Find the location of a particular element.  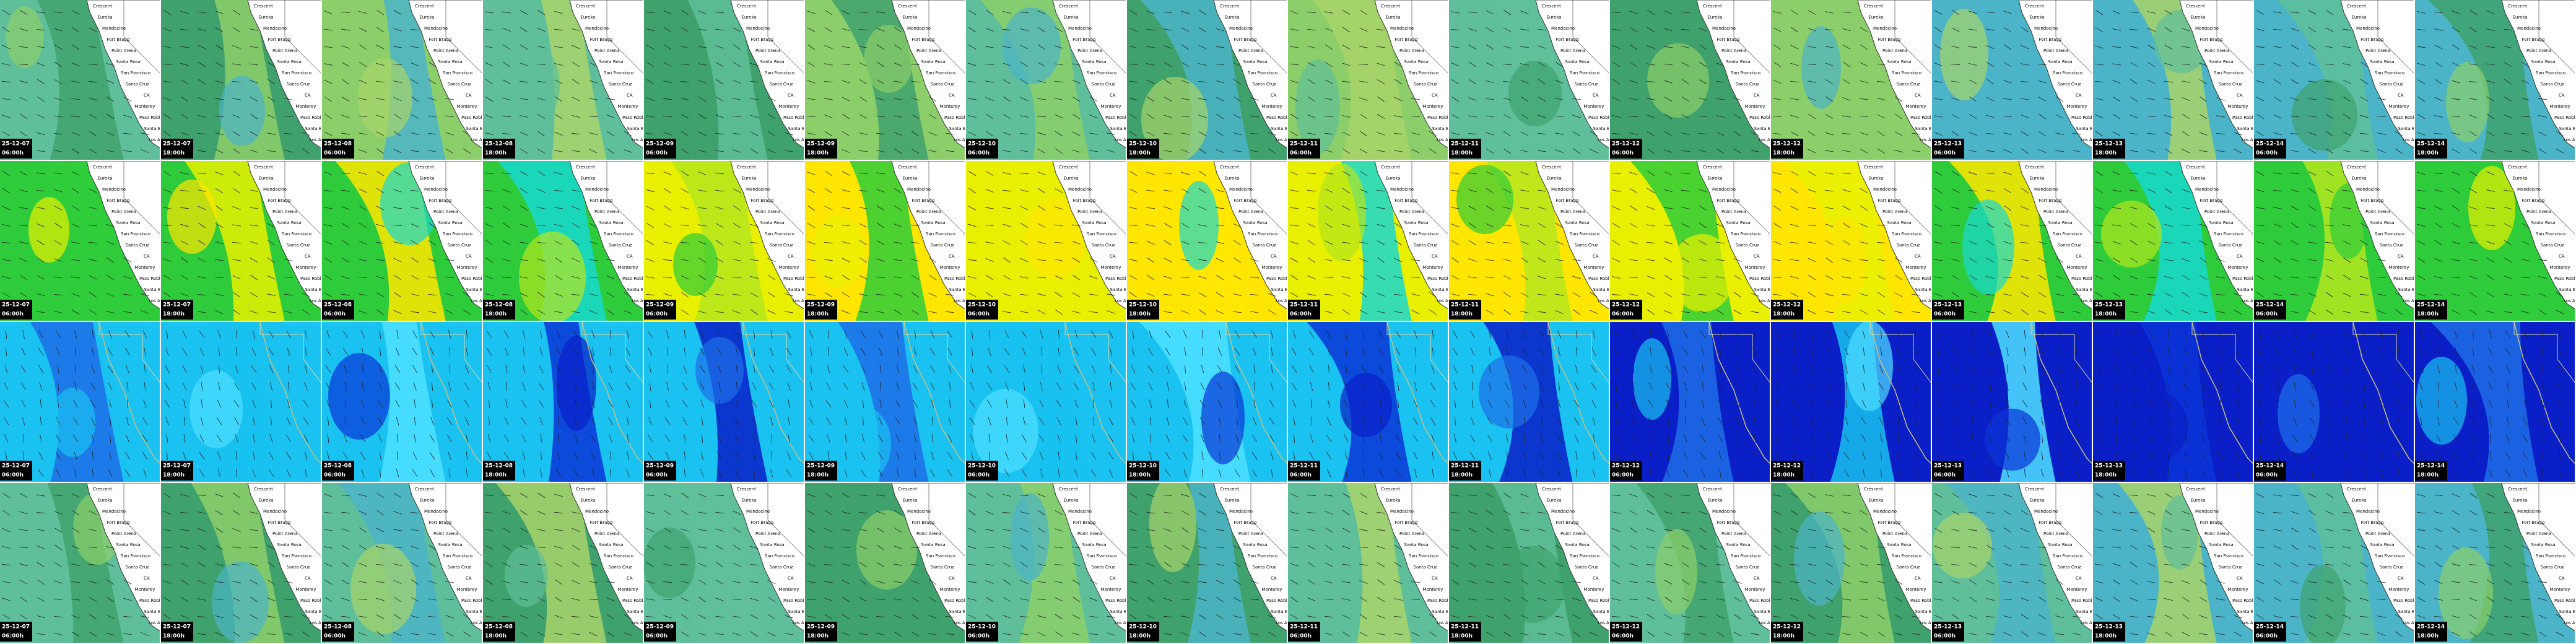

place-label: Los Angeles is located at coordinates (484, 300).